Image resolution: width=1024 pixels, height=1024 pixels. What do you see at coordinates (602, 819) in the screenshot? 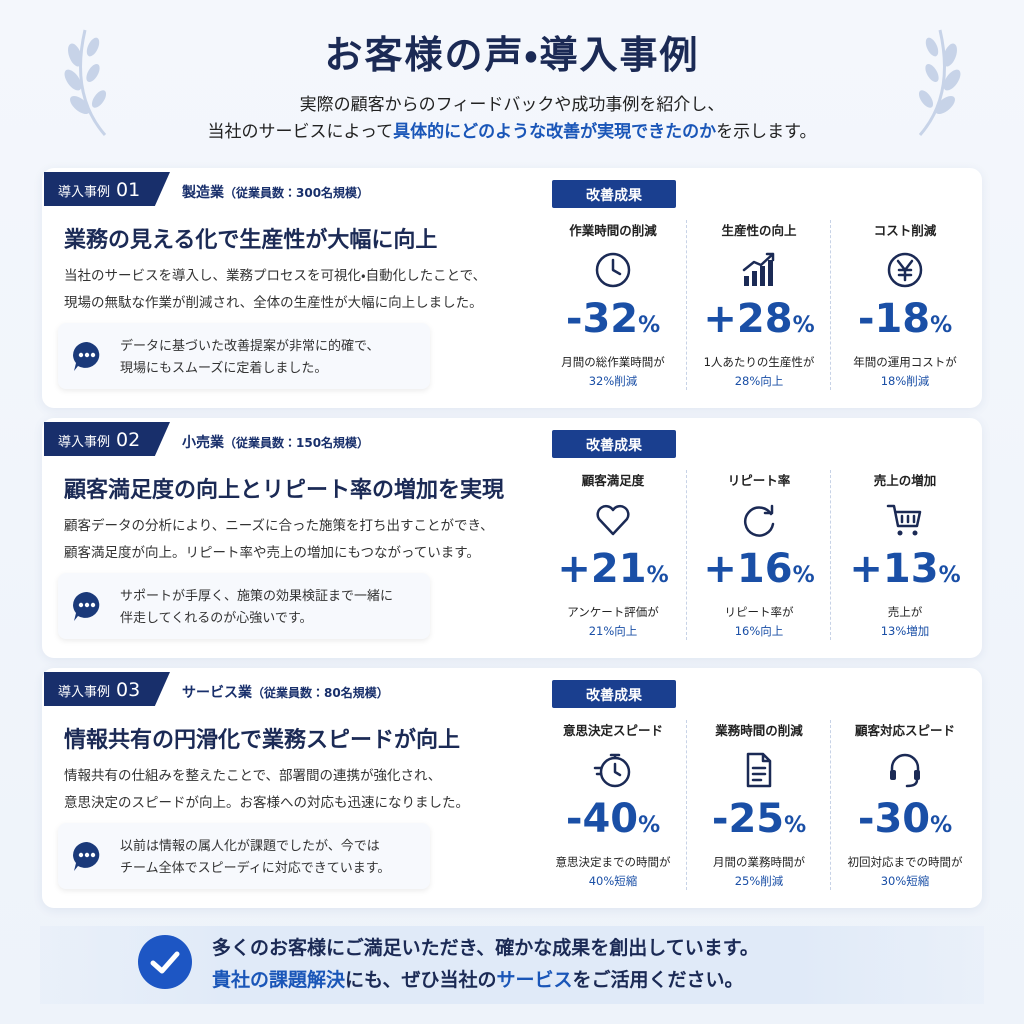
I see `value-number: -40` at bounding box center [602, 819].